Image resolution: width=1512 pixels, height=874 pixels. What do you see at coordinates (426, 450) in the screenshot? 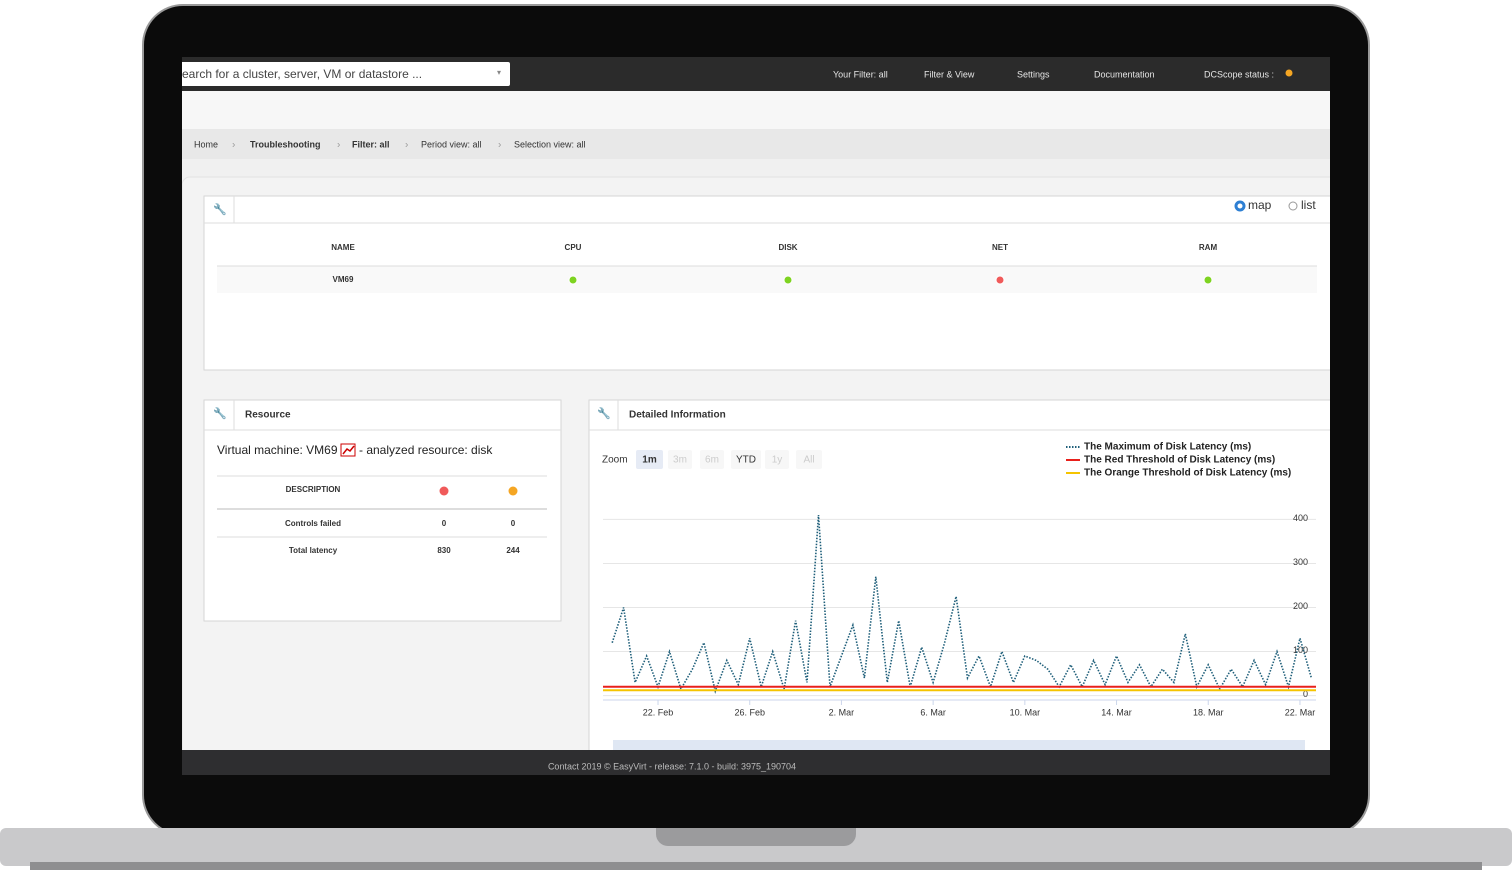
I see `resource-line: - analyzed resource: disk` at bounding box center [426, 450].